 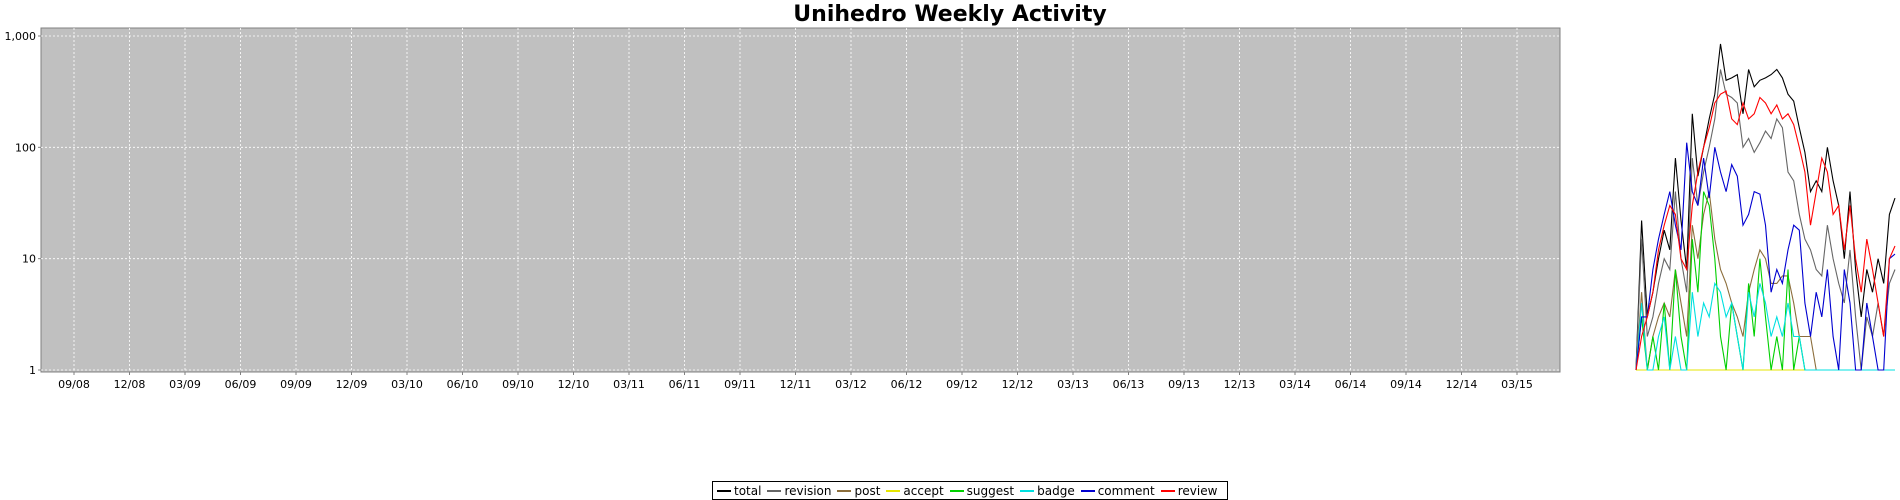 What do you see at coordinates (1073, 384) in the screenshot?
I see `x-tick-label: 03/13` at bounding box center [1073, 384].